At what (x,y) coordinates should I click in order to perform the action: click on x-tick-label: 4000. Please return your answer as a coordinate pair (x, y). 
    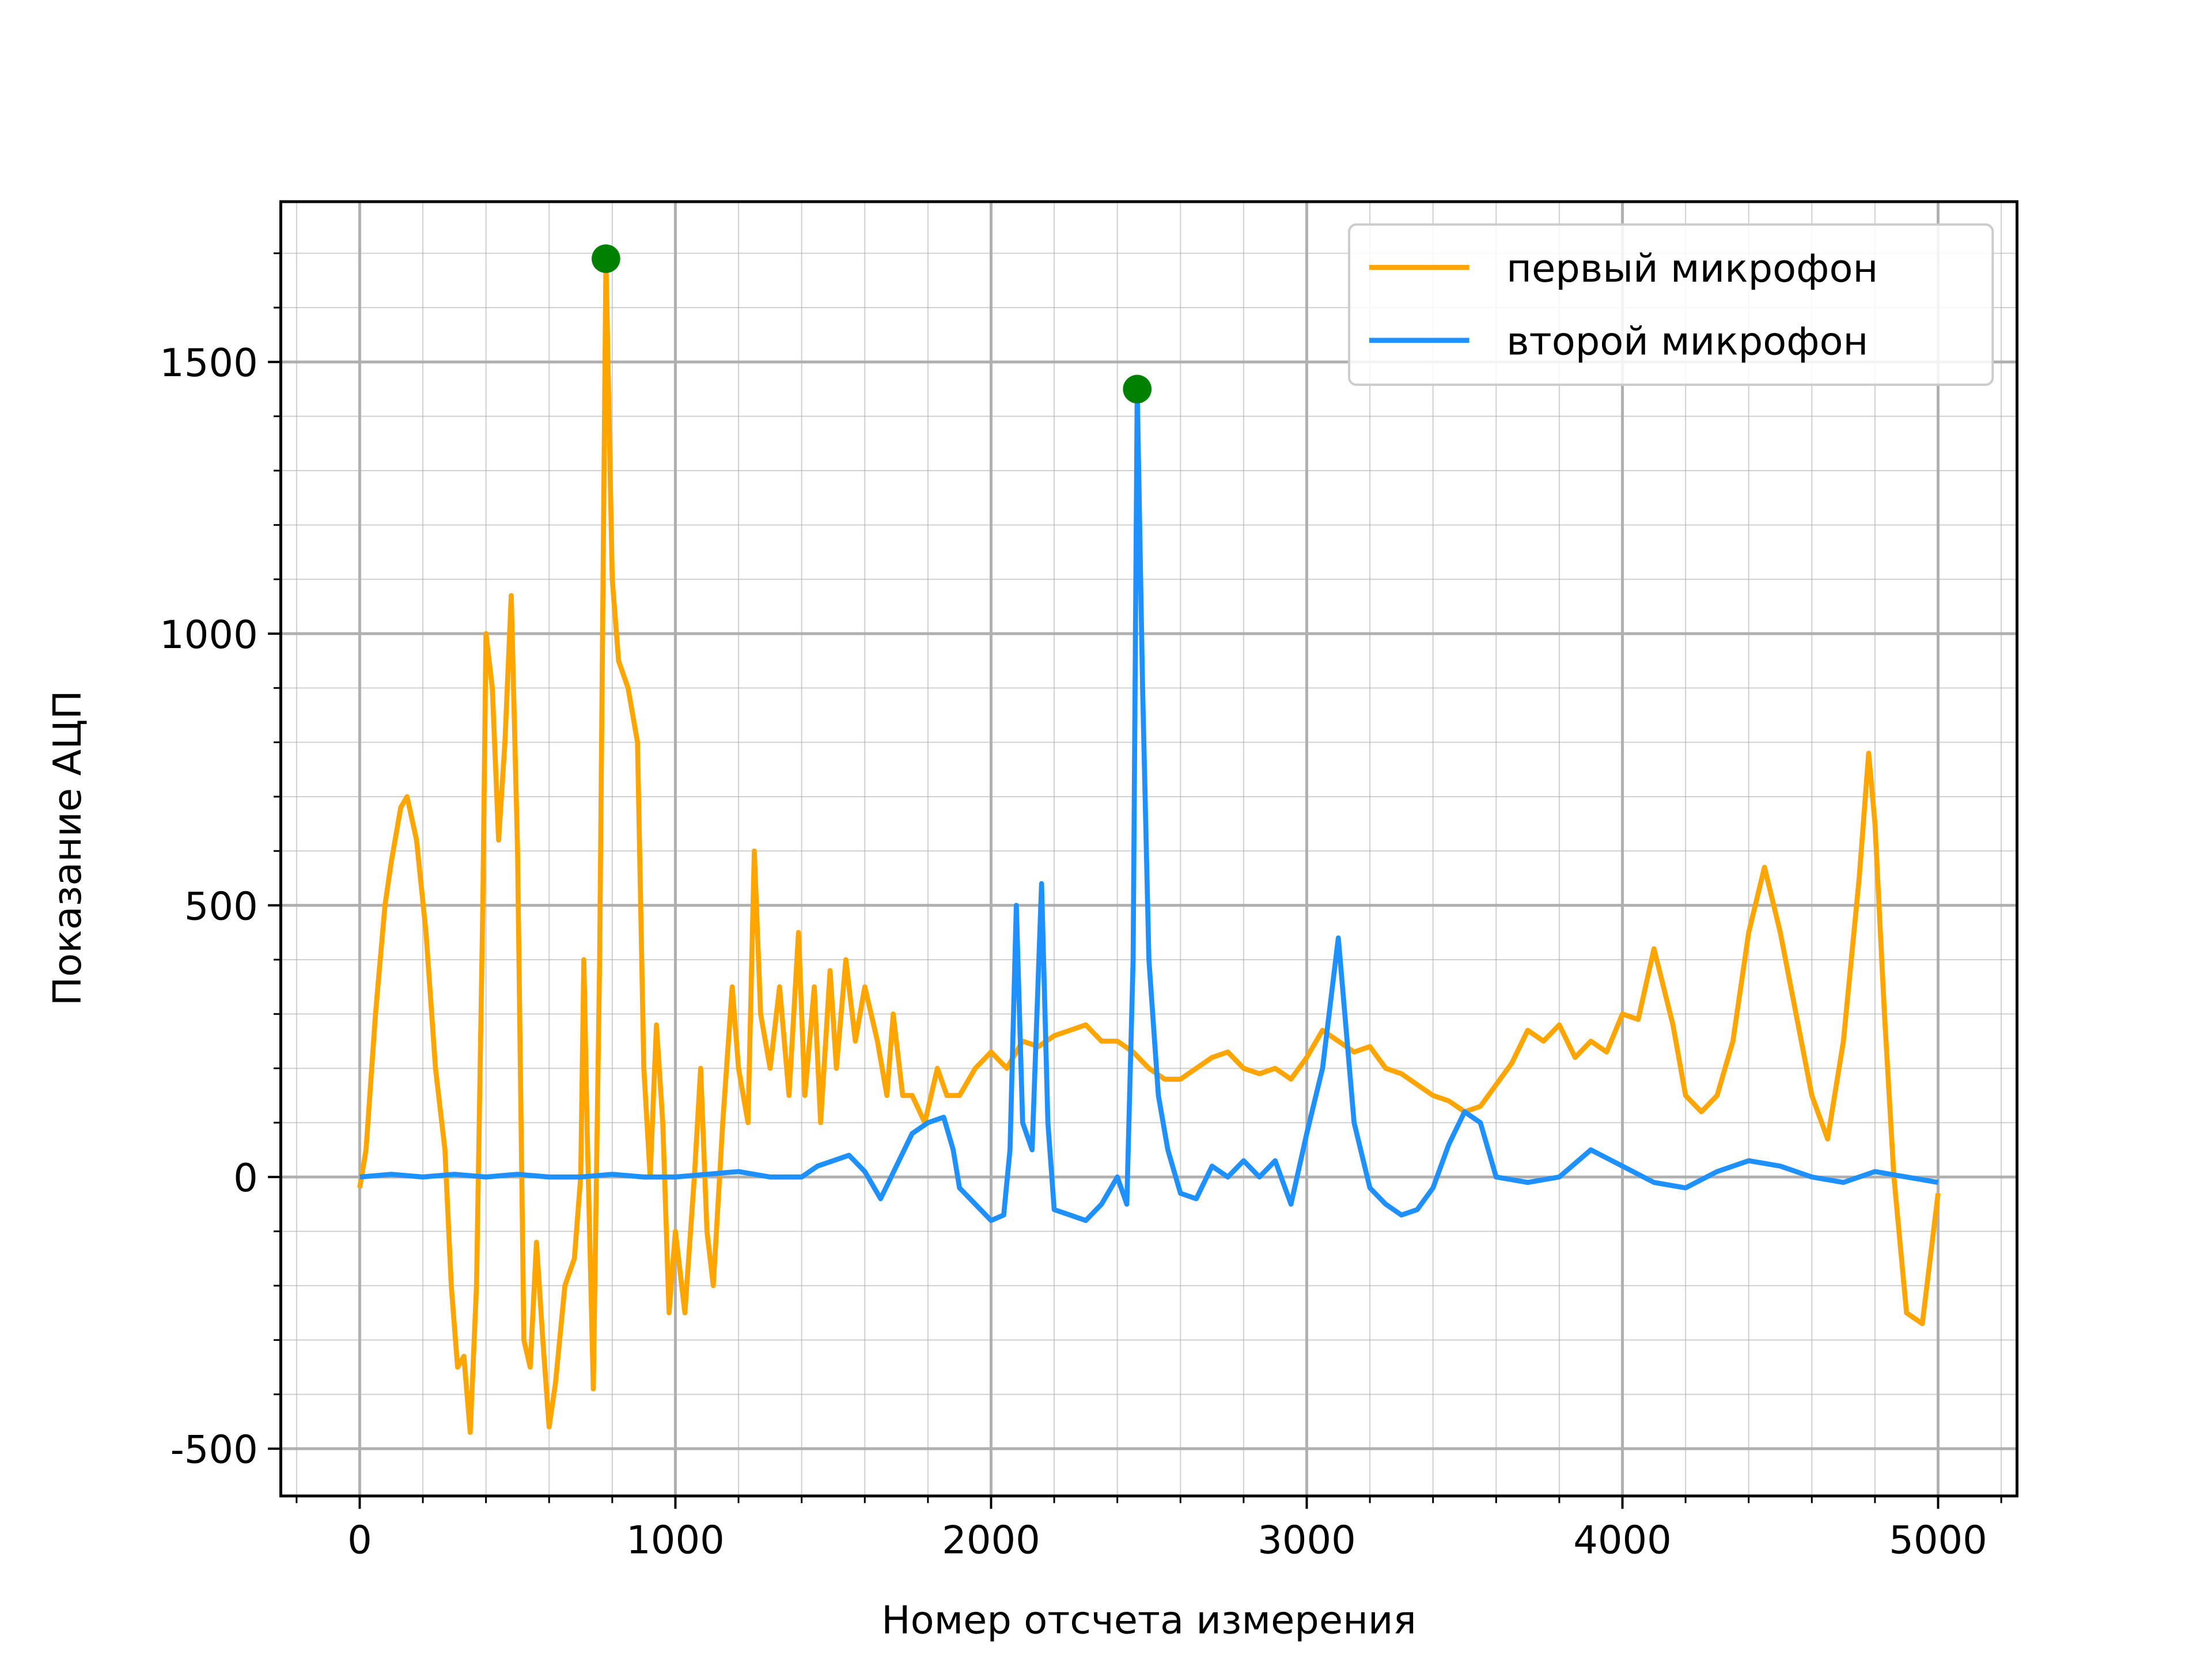
    Looking at the image, I should click on (1622, 1539).